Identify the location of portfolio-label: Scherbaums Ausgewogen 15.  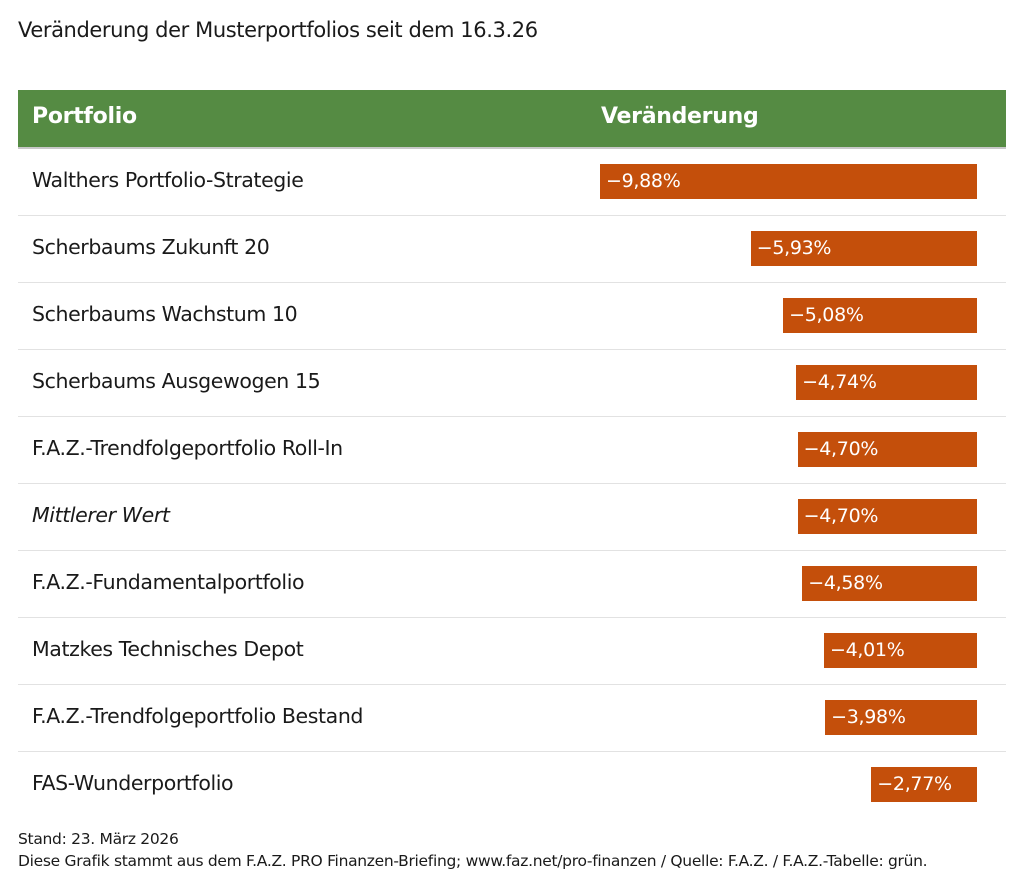
(176, 381).